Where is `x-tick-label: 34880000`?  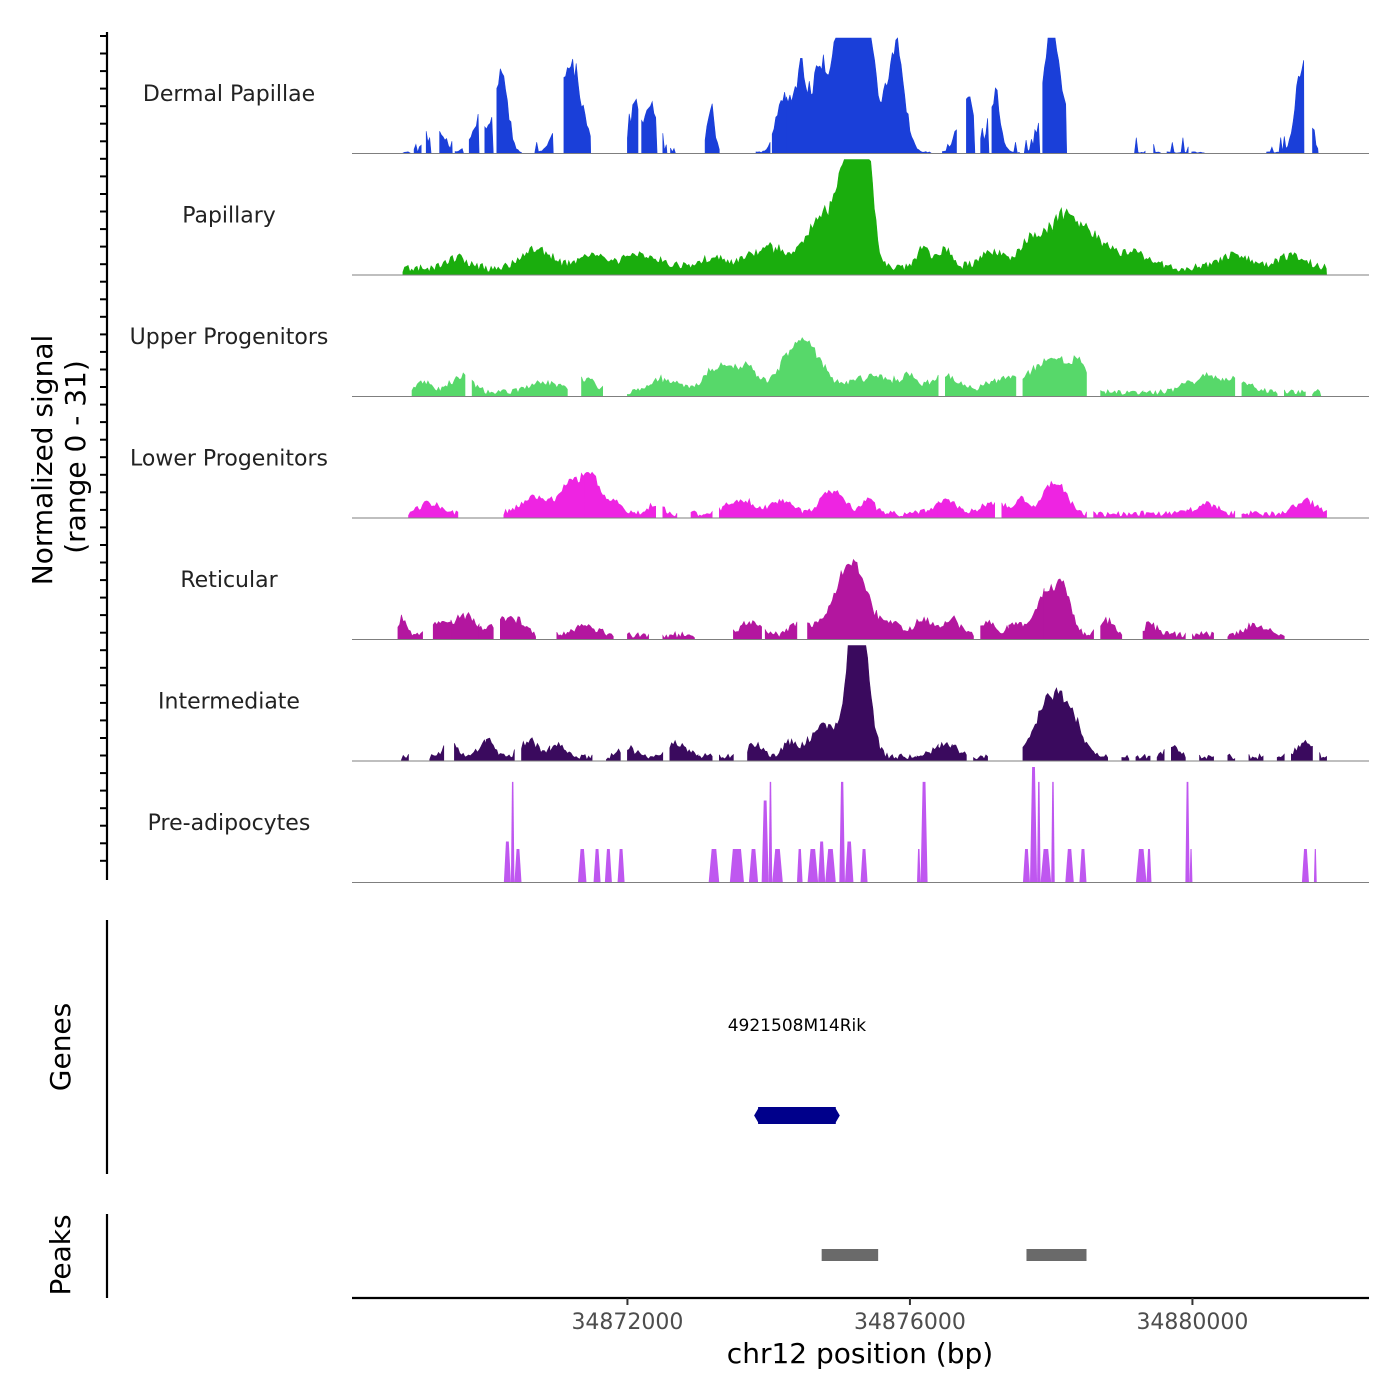
x-tick-label: 34880000 is located at coordinates (1192, 1322).